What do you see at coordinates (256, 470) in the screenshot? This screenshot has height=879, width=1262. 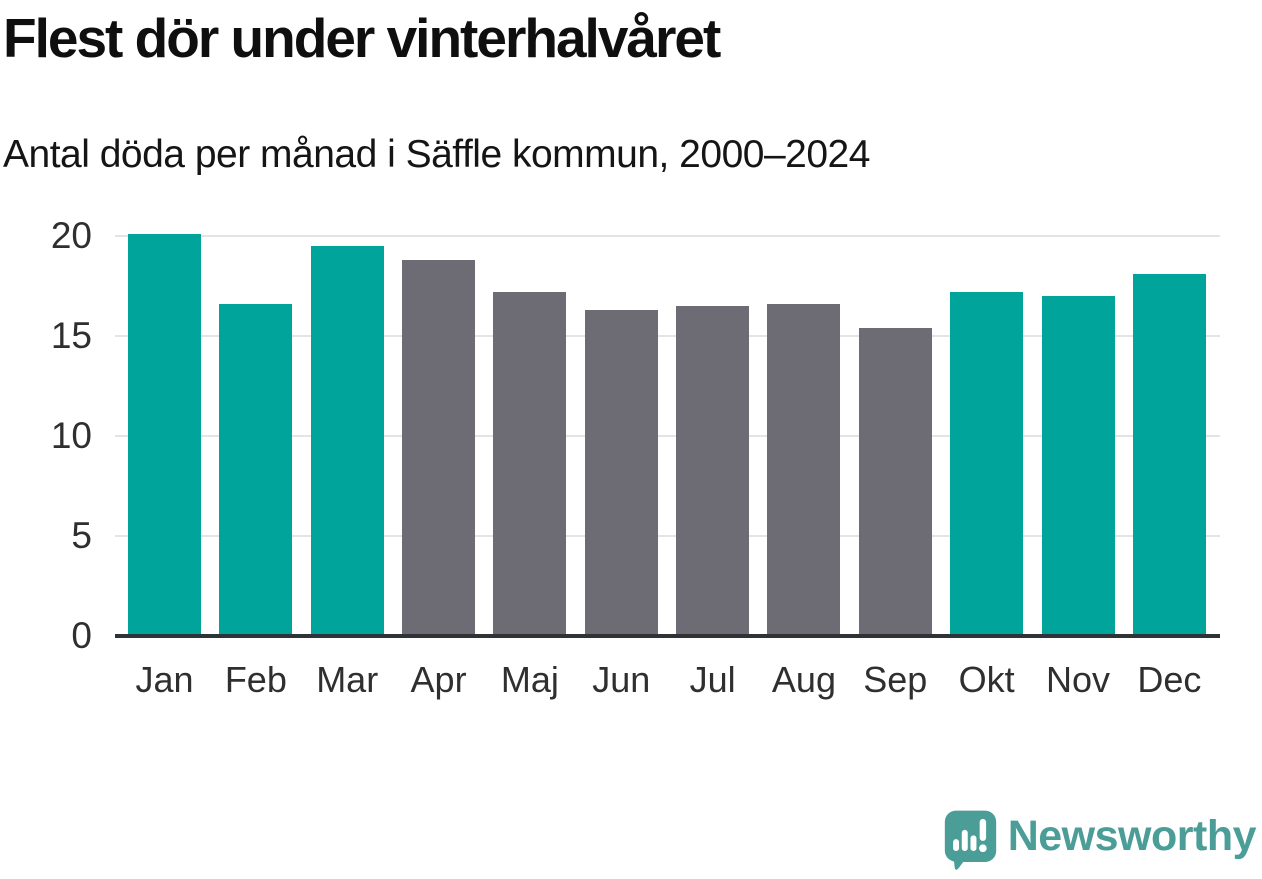 I see `bar-feb` at bounding box center [256, 470].